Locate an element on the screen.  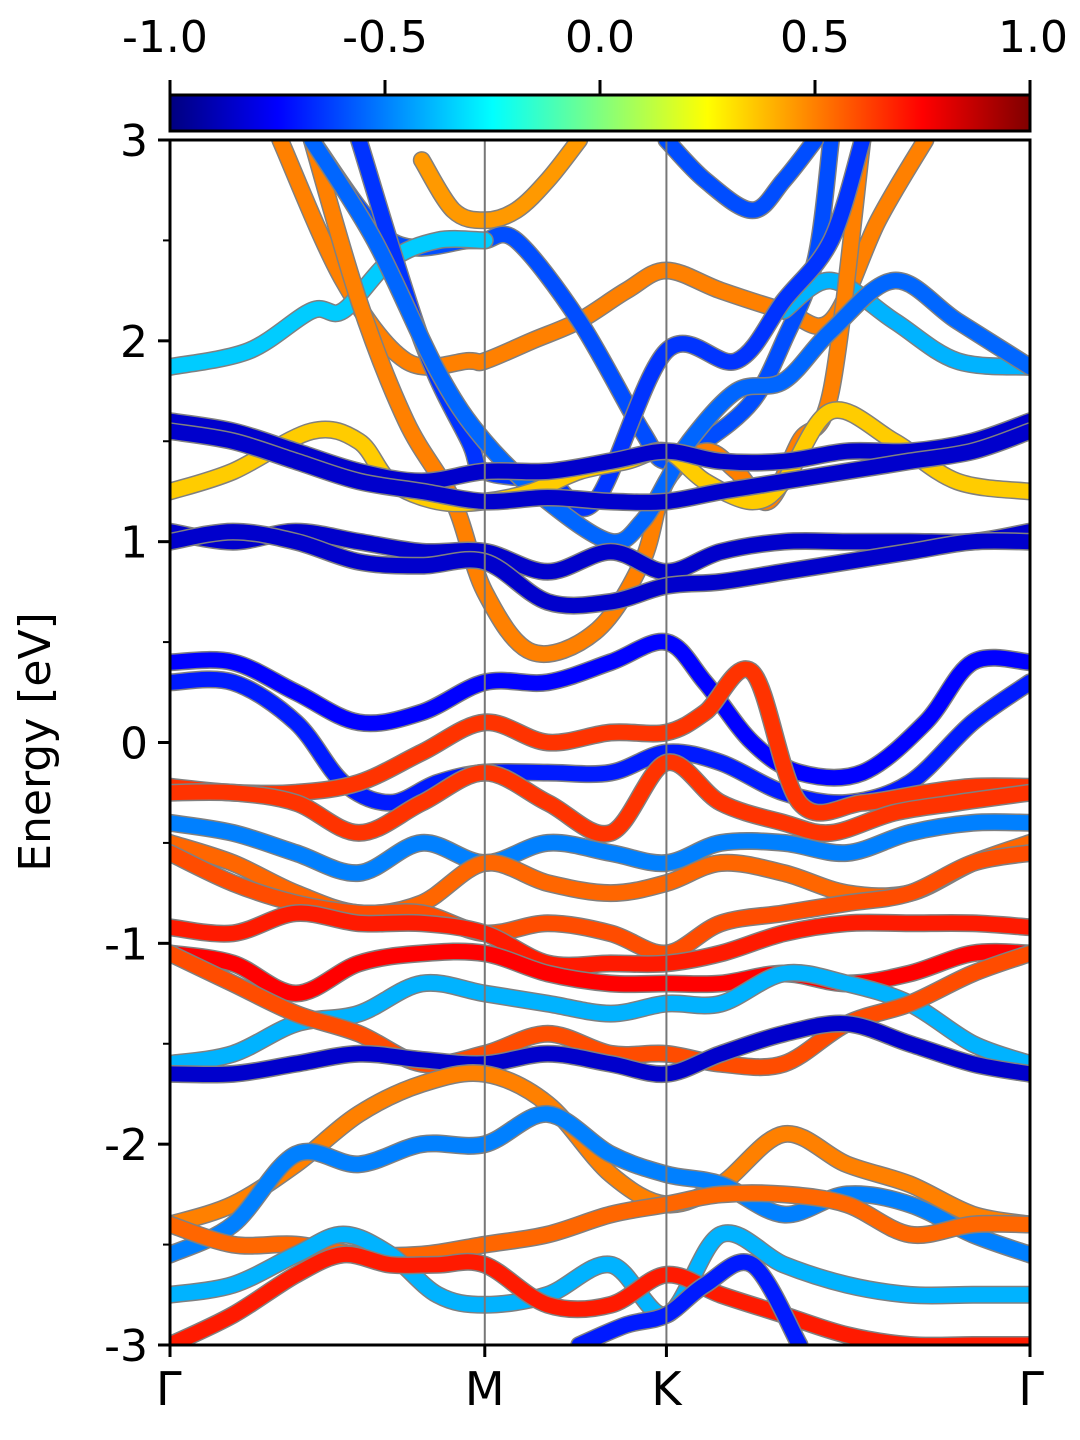
y-tick-label: -1 is located at coordinates (126, 944).